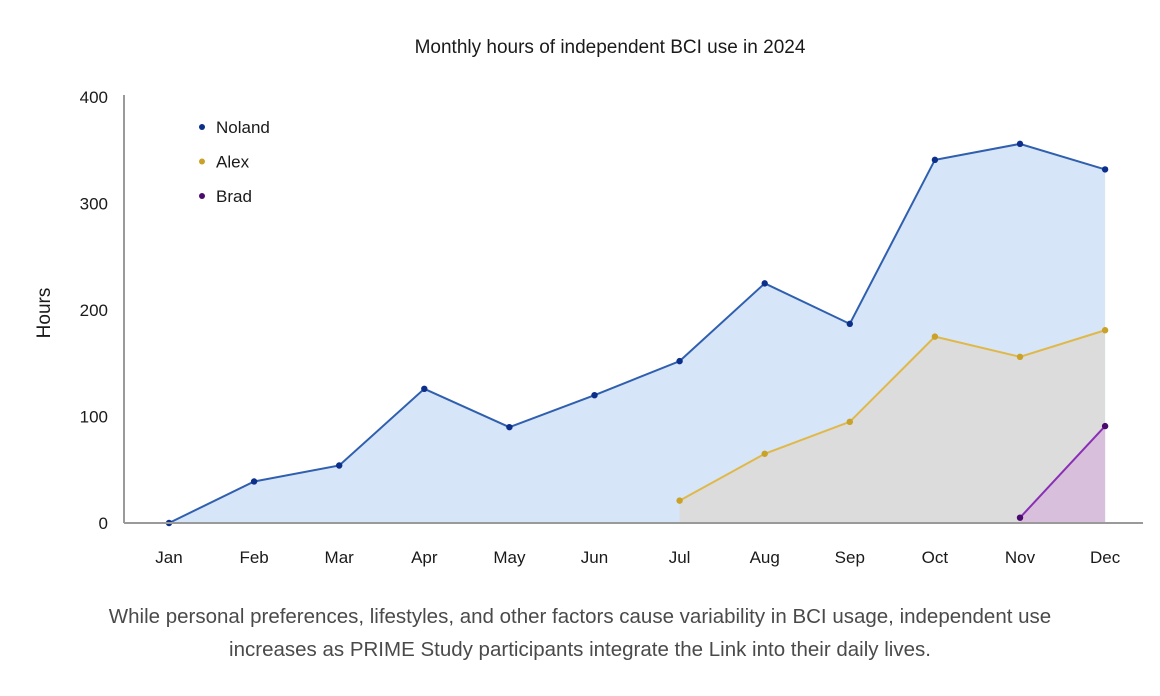 This screenshot has width=1160, height=696. Describe the element at coordinates (679, 361) in the screenshot. I see `point-noland-jul` at that location.